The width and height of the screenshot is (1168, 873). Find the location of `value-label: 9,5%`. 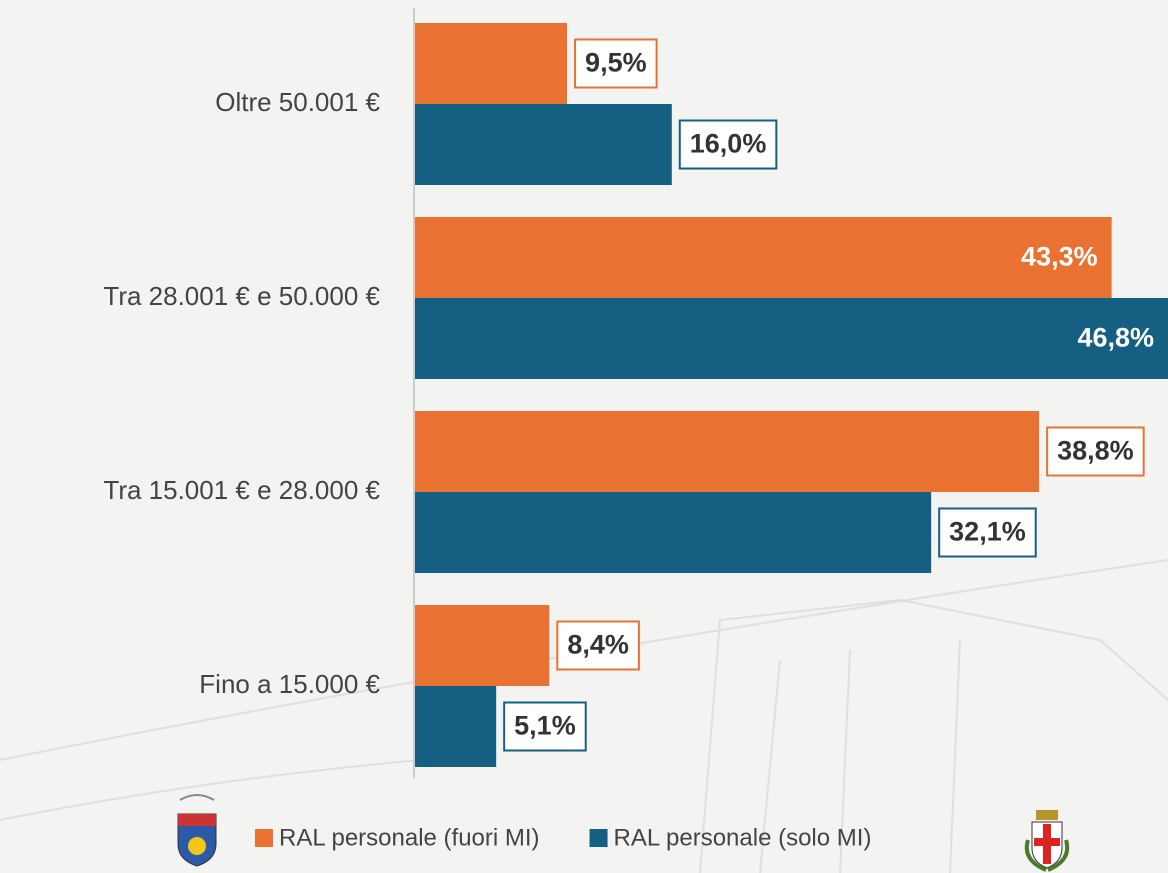

value-label: 9,5% is located at coordinates (616, 63).